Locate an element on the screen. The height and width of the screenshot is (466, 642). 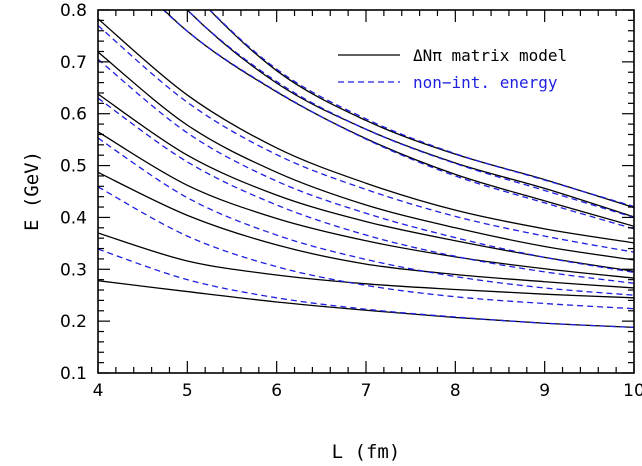
x-tick-label: 9 is located at coordinates (544, 391).